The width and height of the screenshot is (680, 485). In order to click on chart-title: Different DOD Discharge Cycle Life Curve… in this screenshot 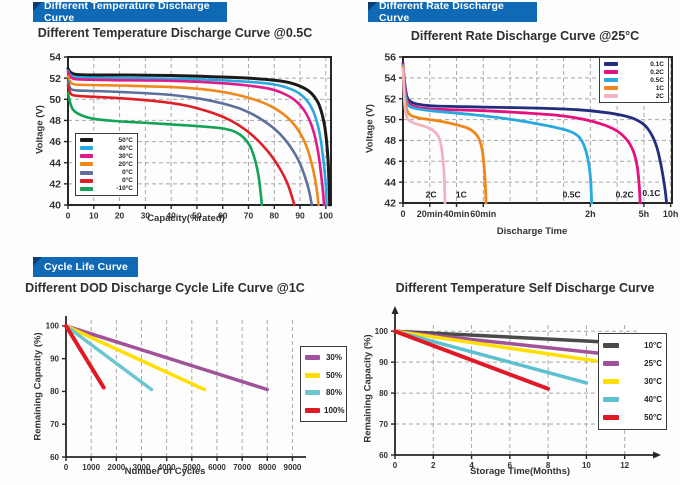, I will do `click(165, 288)`.